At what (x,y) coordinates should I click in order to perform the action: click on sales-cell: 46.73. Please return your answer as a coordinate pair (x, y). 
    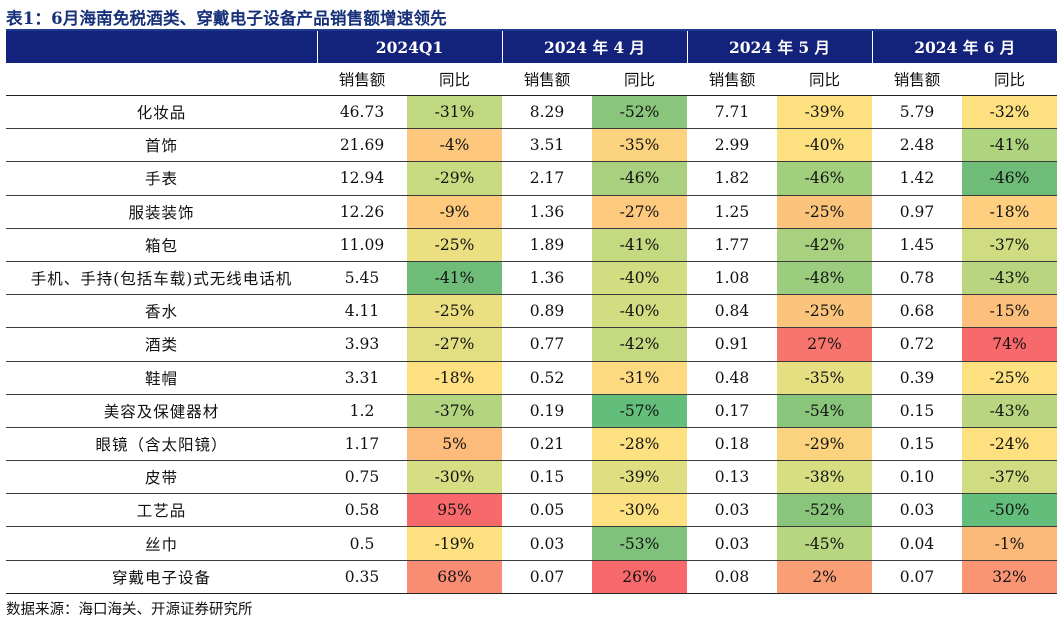
    Looking at the image, I should click on (362, 112).